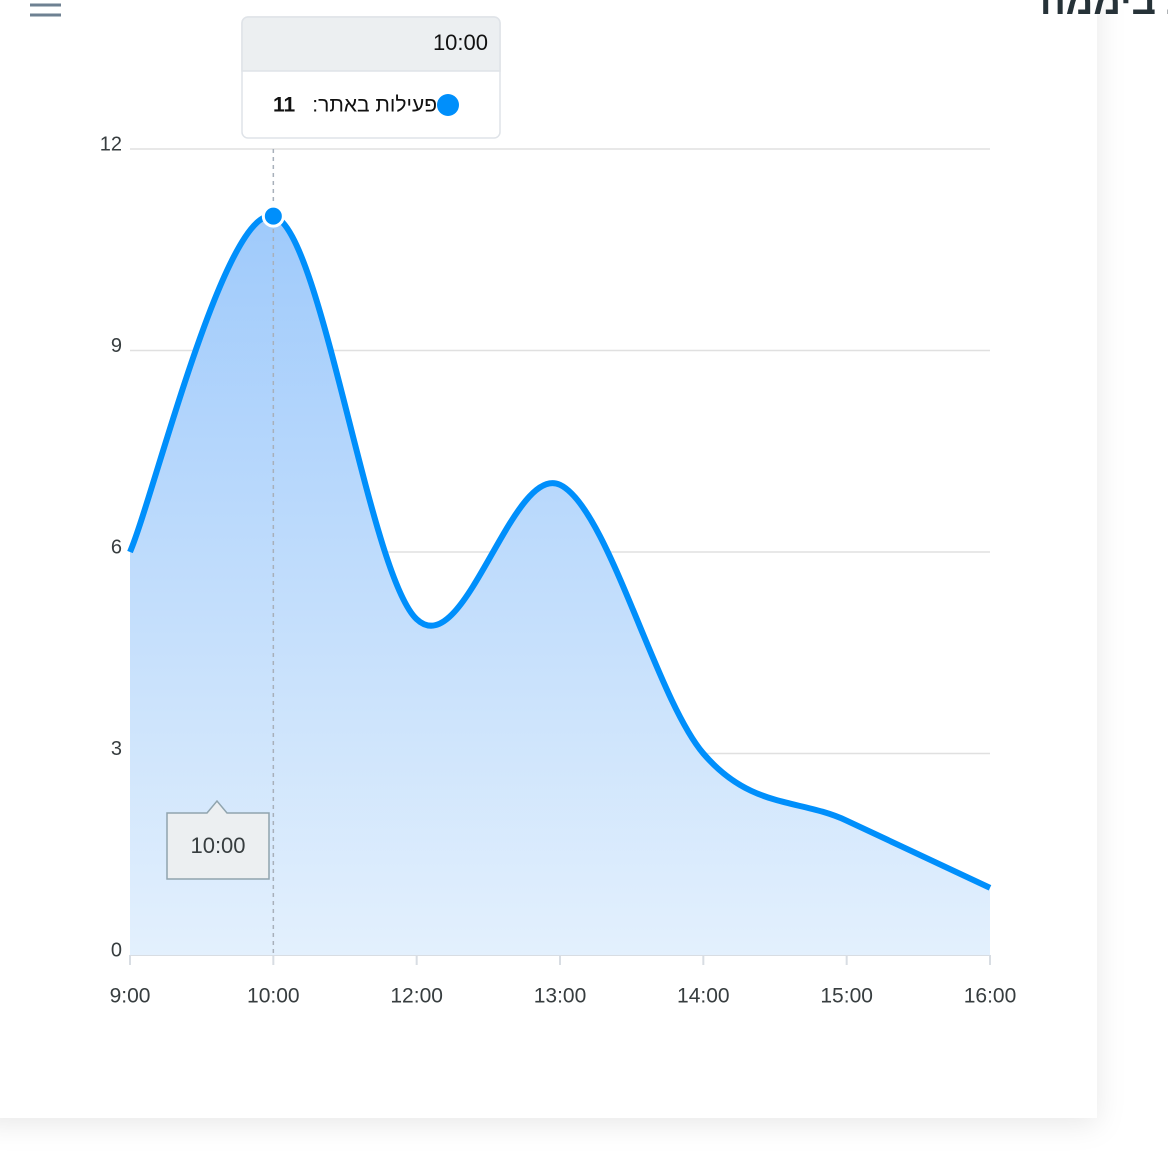 This screenshot has height=1168, width=1168. Describe the element at coordinates (560, 996) in the screenshot. I see `x-tick-label: 13:00` at that location.